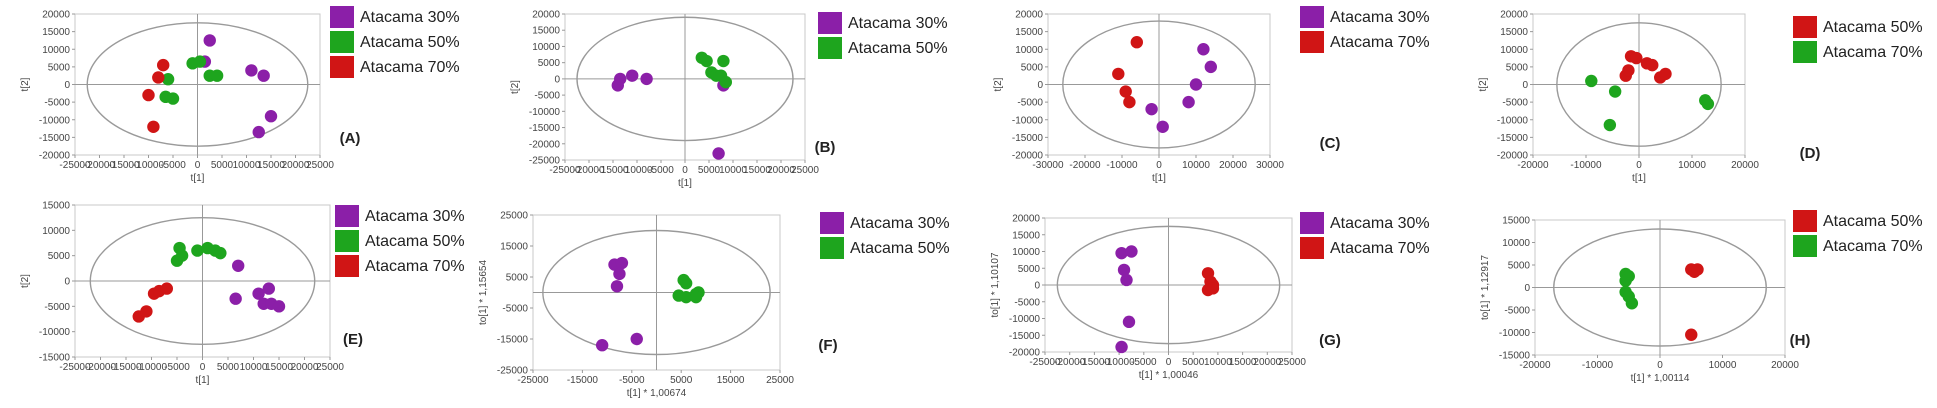 This screenshot has height=408, width=1937. I want to click on panel-label: (E), so click(353, 339).